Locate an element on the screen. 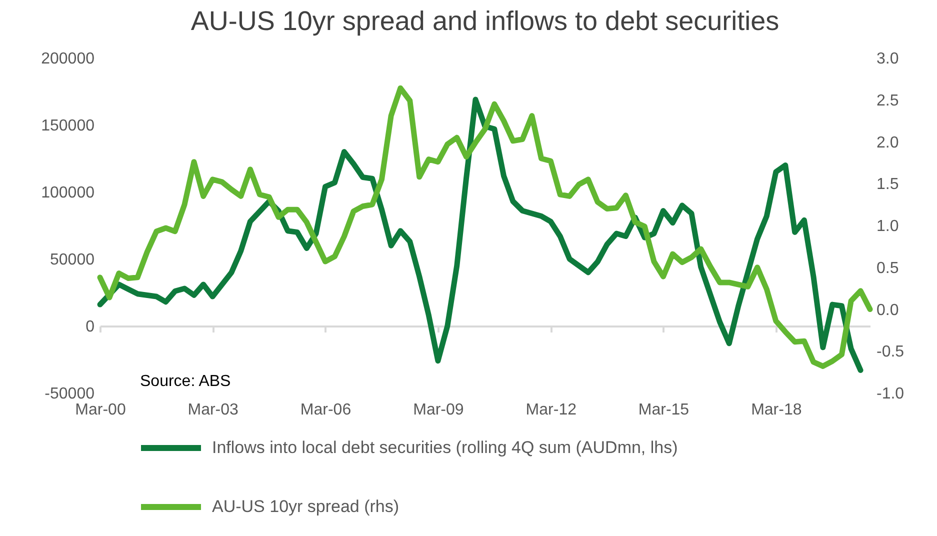 The height and width of the screenshot is (536, 937). x-tick-label: Mar-15 is located at coordinates (664, 410).